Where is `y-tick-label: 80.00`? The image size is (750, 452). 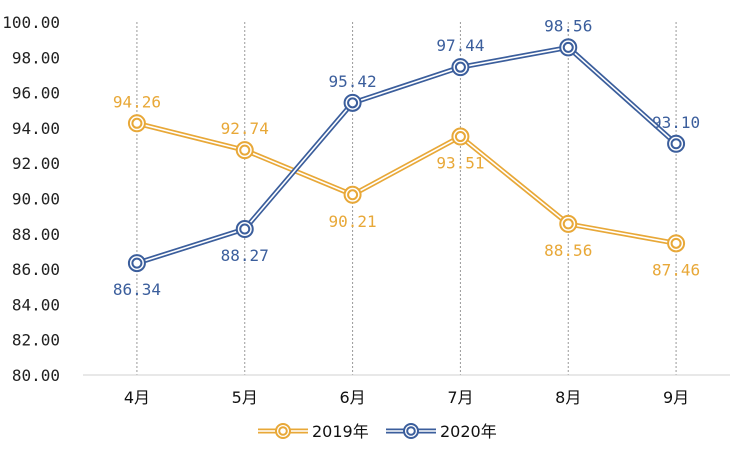
y-tick-label: 80.00 is located at coordinates (36, 375).